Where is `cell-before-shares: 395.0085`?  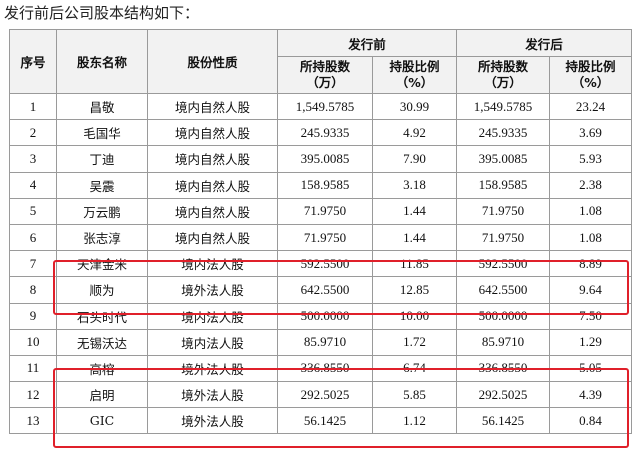
cell-before-shares: 395.0085 is located at coordinates (325, 159).